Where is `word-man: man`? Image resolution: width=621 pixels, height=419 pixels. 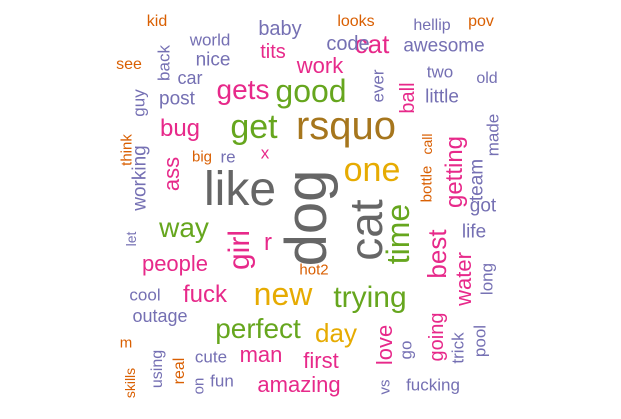
word-man: man is located at coordinates (261, 354).